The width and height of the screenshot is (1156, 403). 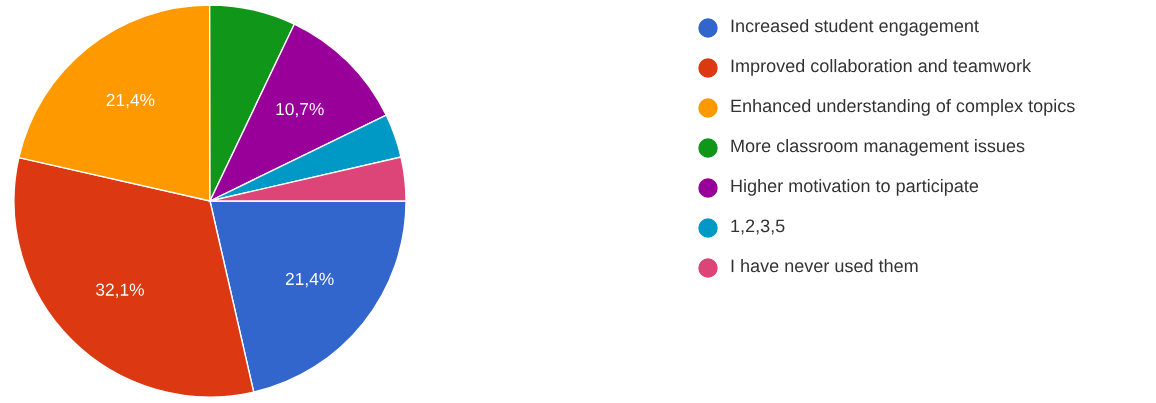 What do you see at coordinates (855, 27) in the screenshot?
I see `legend-label: Increased student engagement` at bounding box center [855, 27].